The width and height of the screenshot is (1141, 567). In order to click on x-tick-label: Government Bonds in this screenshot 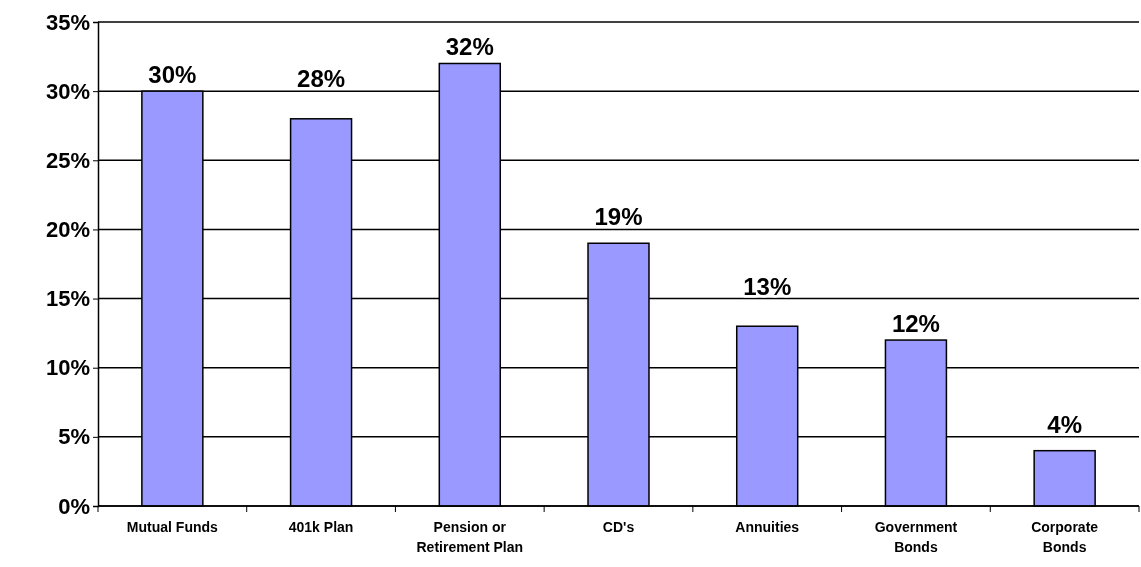, I will do `click(916, 537)`.